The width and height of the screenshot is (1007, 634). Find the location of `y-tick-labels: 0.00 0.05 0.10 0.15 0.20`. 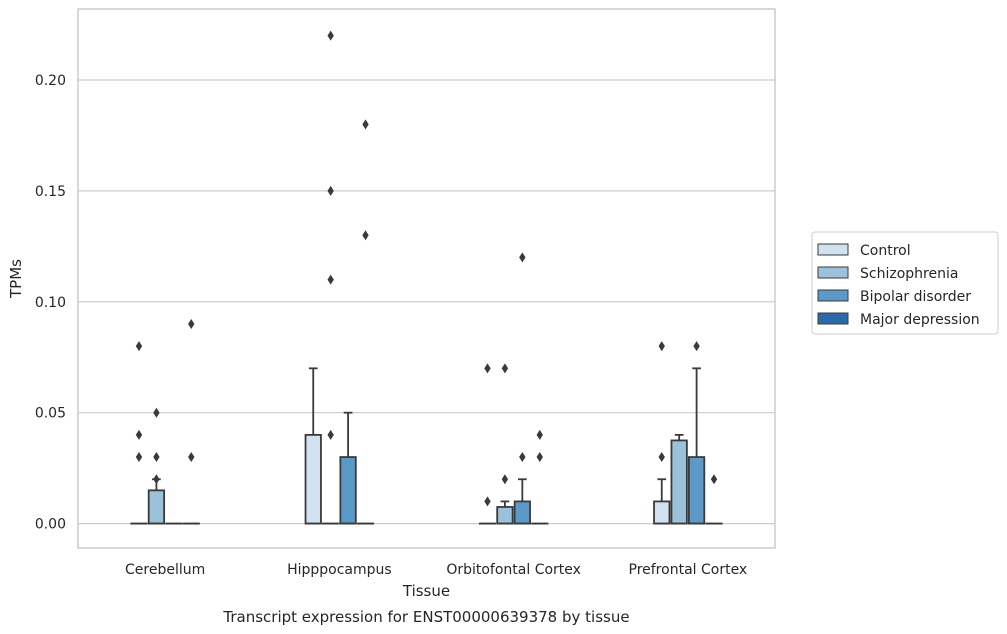

y-tick-labels: 0.00 0.05 0.10 0.15 0.20 is located at coordinates (50, 303).